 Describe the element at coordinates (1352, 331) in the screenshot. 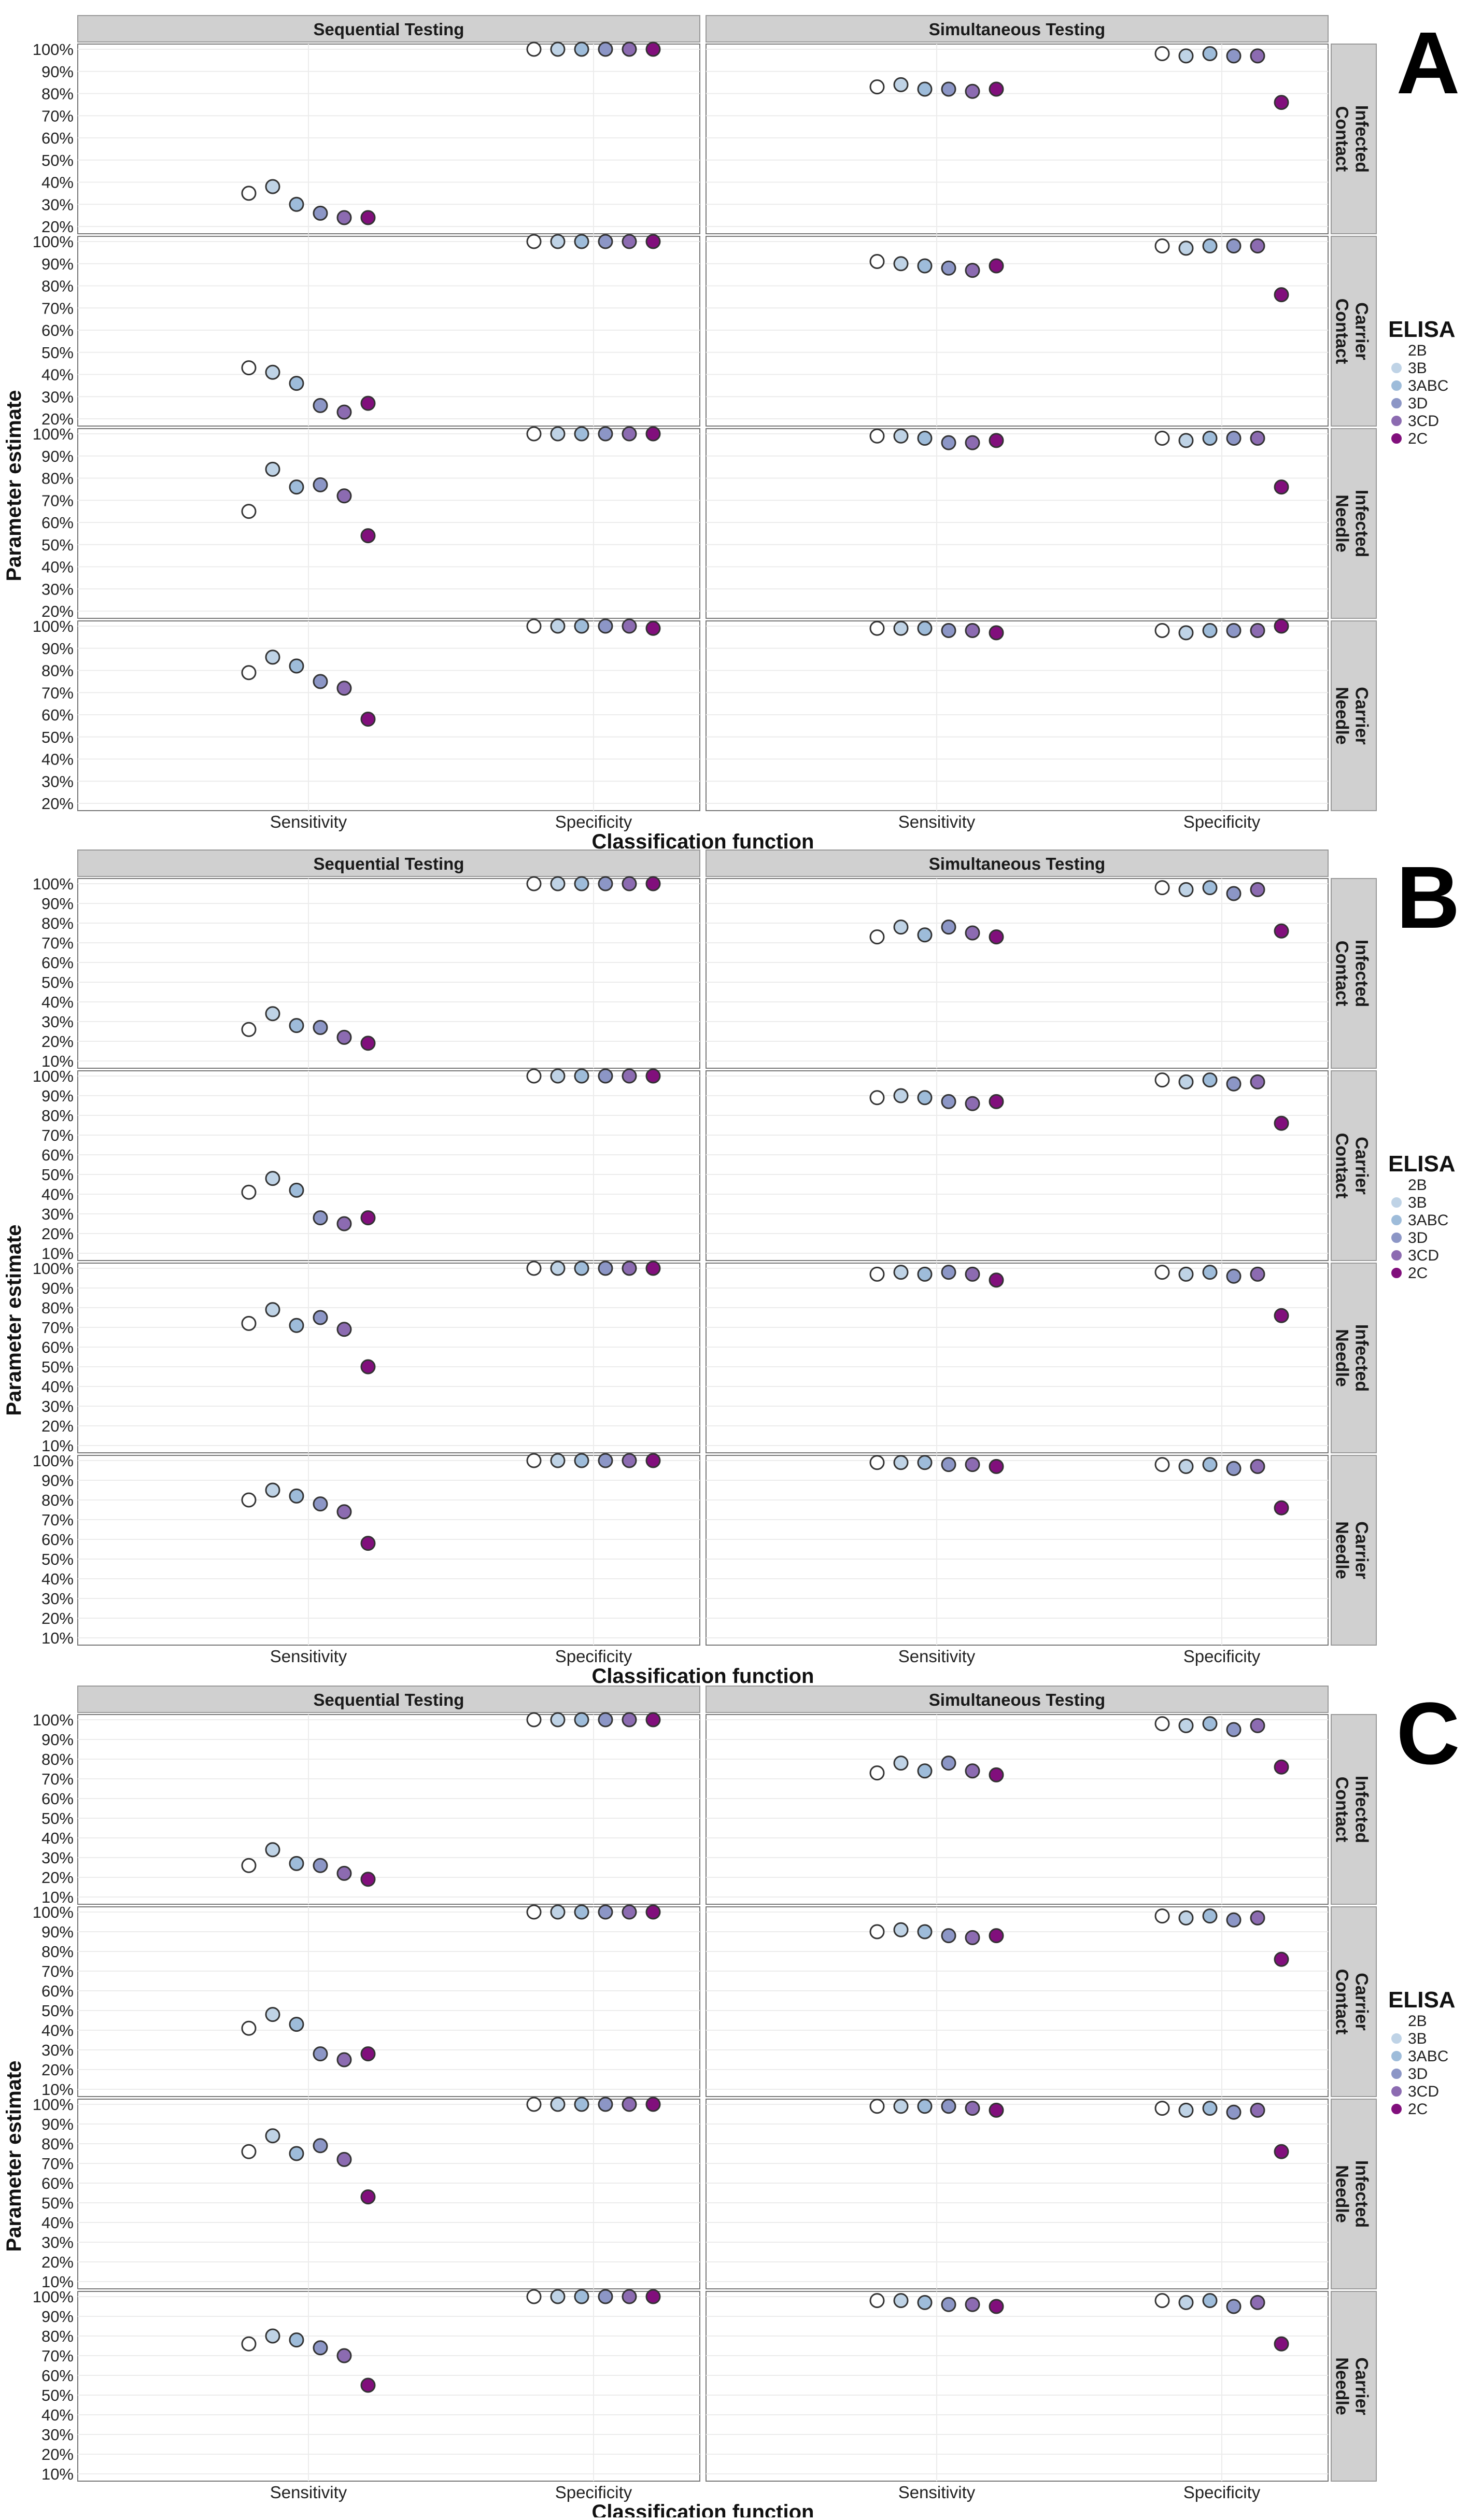

I see `row-strip-label: CarrierContact` at that location.